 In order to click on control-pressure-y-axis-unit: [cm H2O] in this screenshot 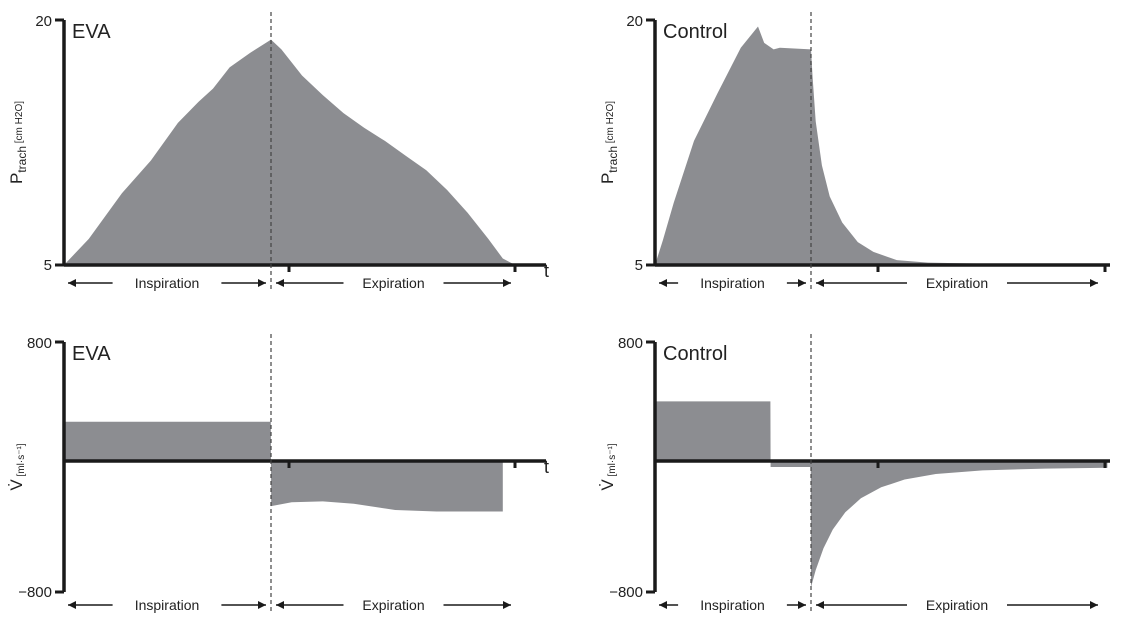, I will do `click(610, 123)`.